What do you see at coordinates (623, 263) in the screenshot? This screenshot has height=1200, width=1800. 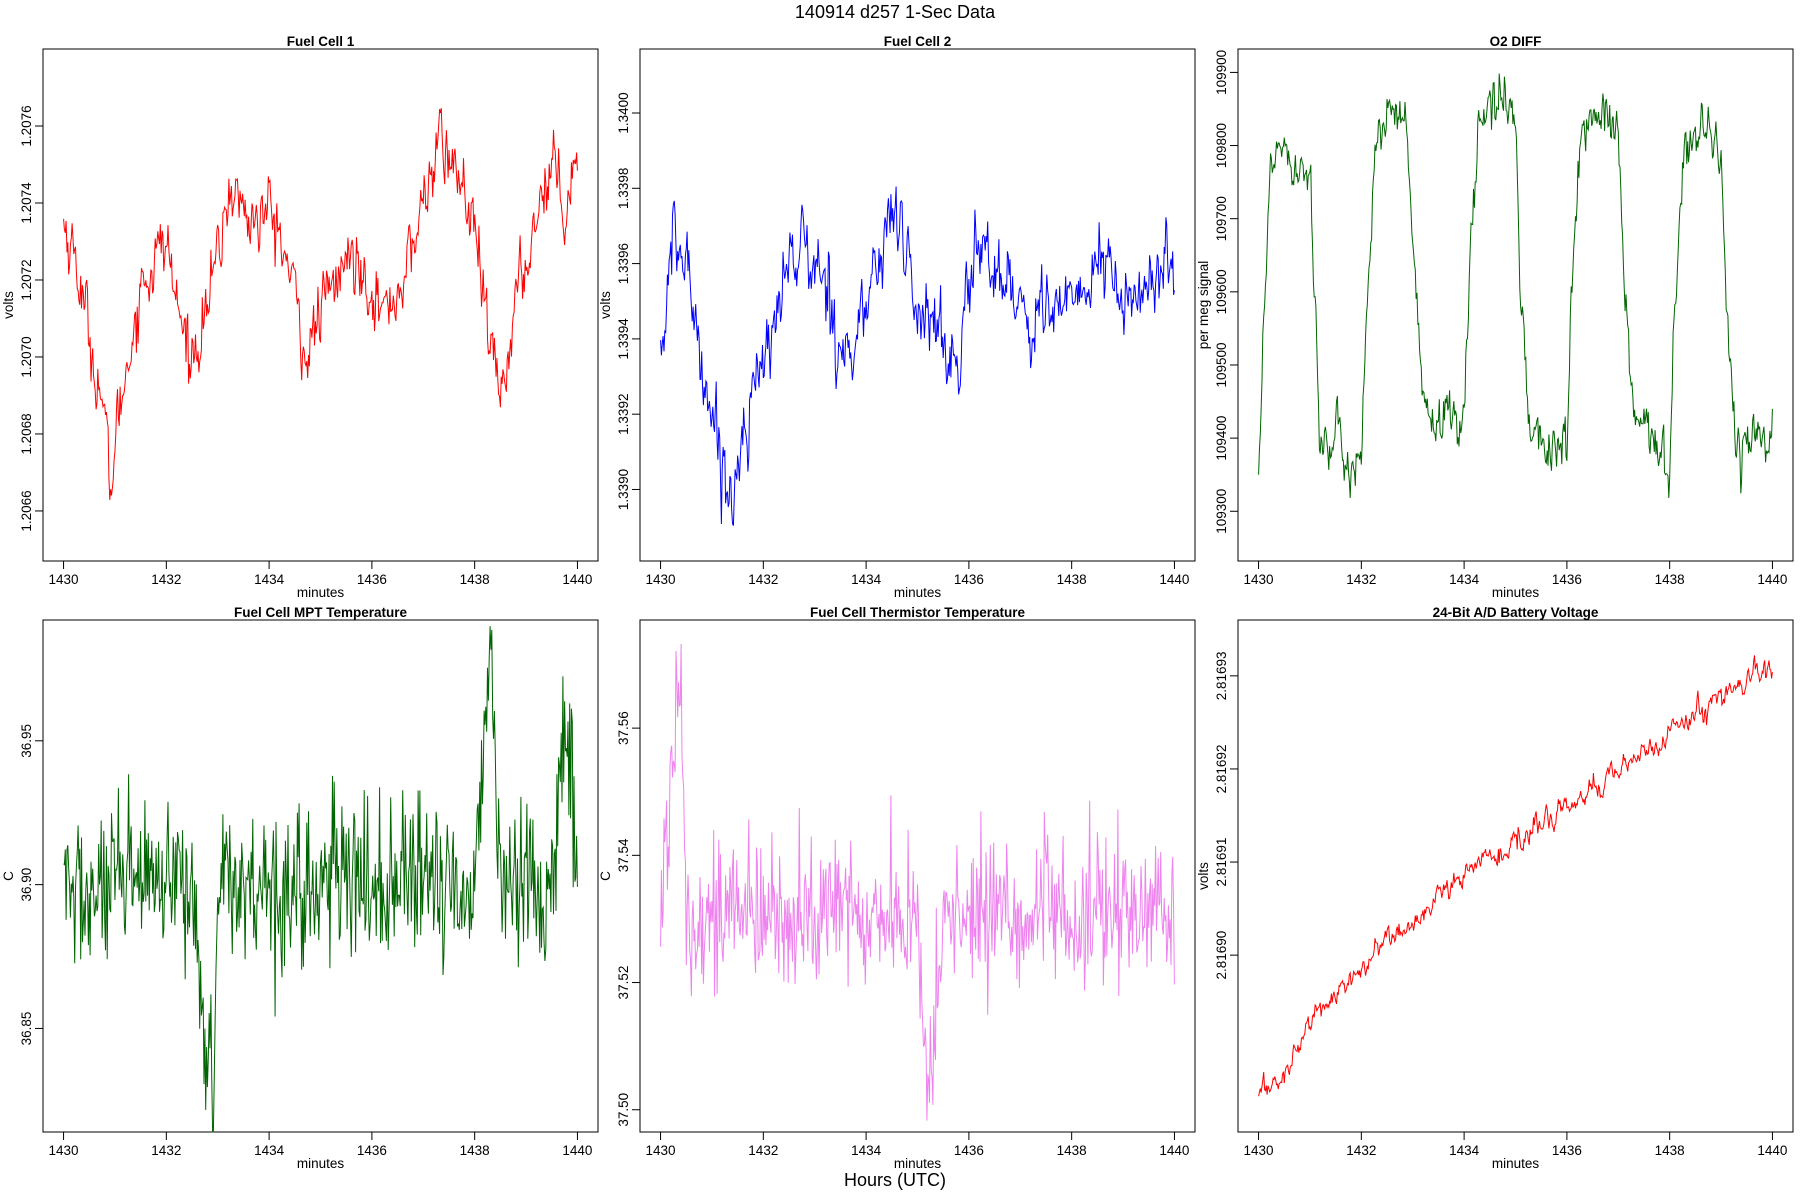 I see `y-tick-label: 1.3396` at bounding box center [623, 263].